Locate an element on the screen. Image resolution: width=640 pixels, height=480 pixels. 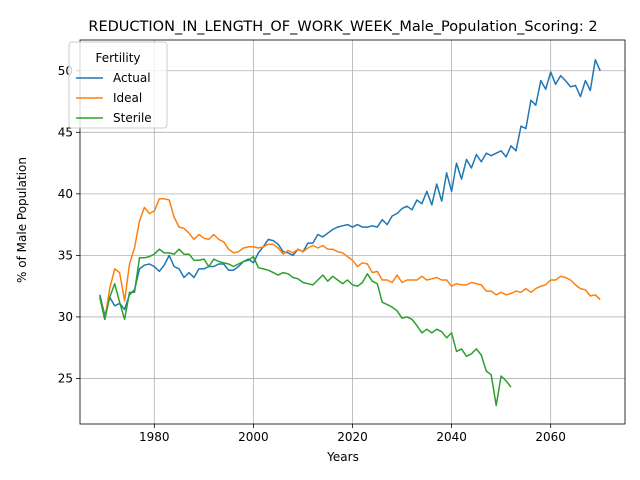
legend-label-sterile: Sterile is located at coordinates (132, 118).